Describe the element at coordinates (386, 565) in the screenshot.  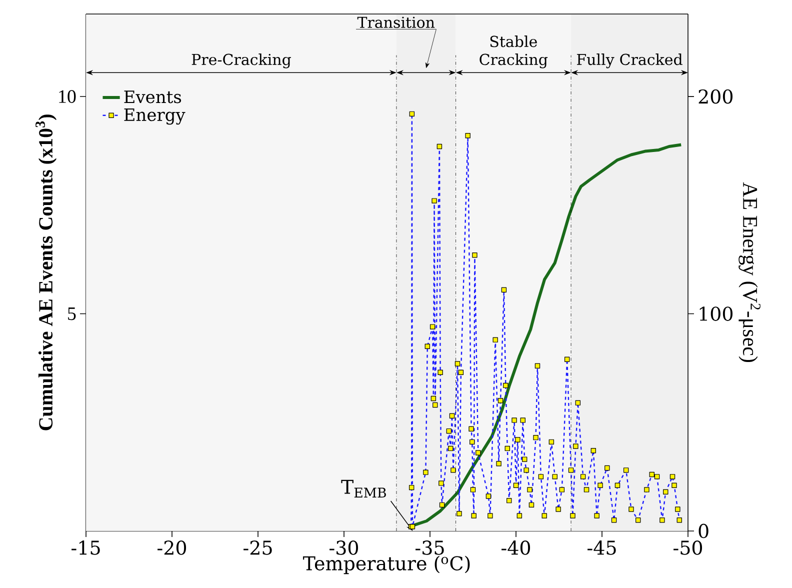
I see `x-axis-title: Temperature ($^{o}$C)` at that location.